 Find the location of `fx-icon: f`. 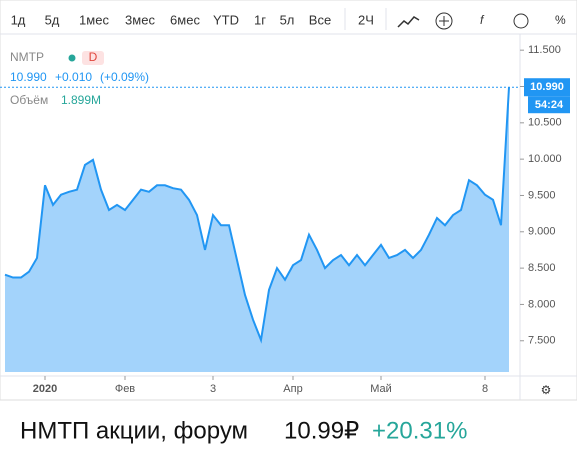

fx-icon: f is located at coordinates (482, 20).